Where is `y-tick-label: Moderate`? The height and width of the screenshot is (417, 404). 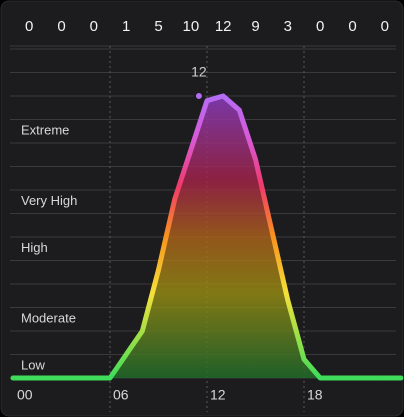
y-tick-label: Moderate is located at coordinates (48, 318).